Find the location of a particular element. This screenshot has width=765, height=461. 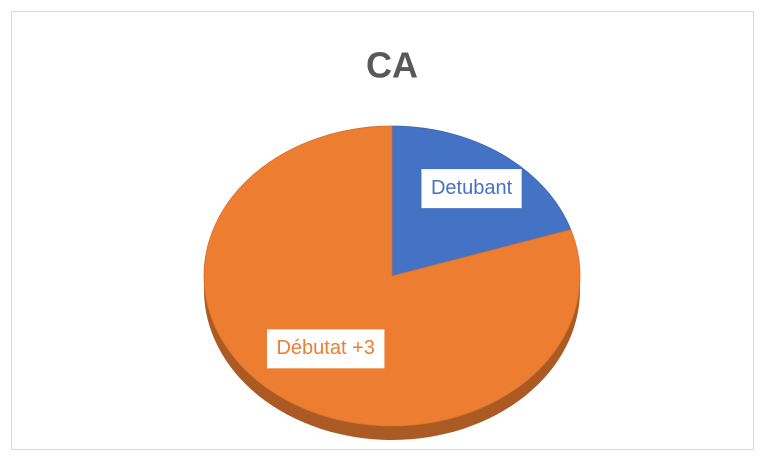

data-label-text: Débutat +3 is located at coordinates (325, 348).